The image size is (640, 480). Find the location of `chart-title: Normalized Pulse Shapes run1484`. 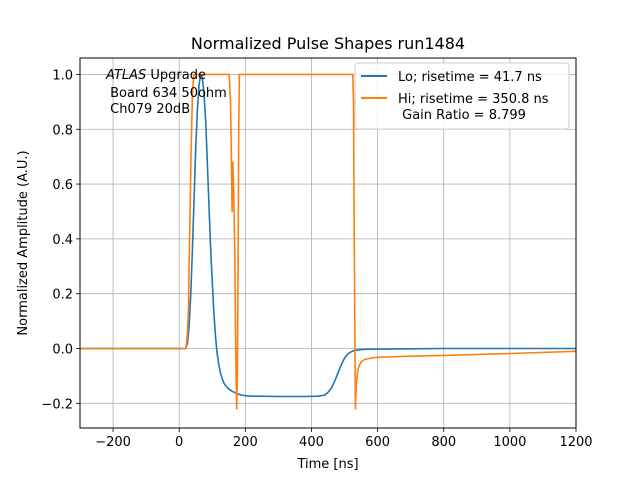

chart-title: Normalized Pulse Shapes run1484 is located at coordinates (328, 43).